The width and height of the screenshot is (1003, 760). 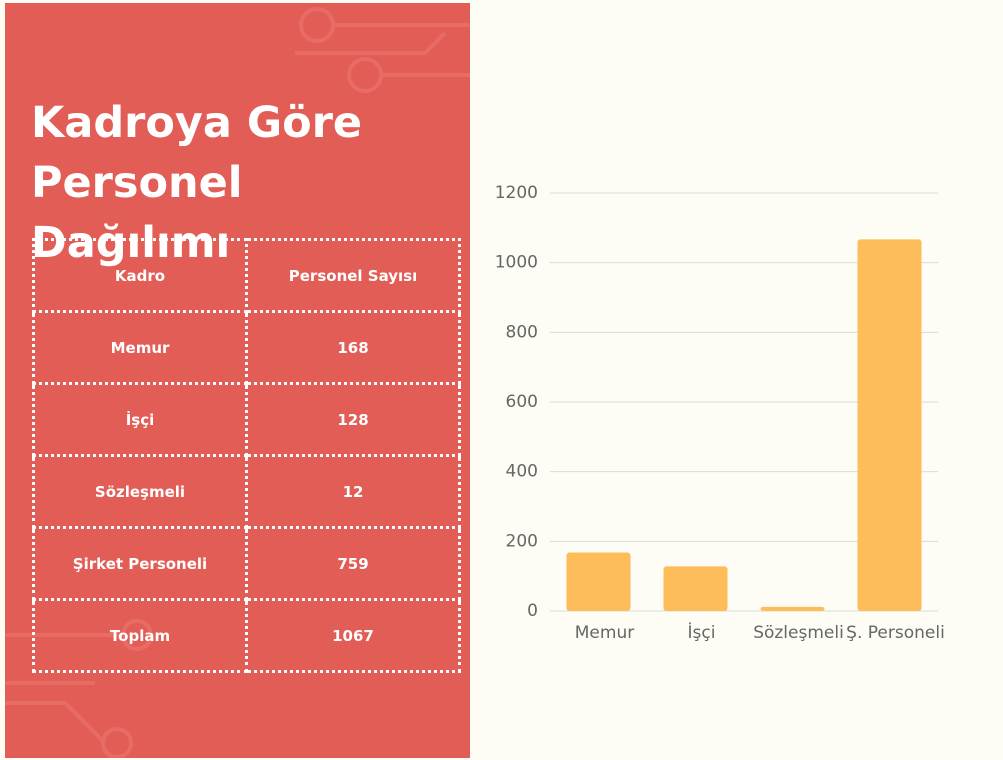 I want to click on table-row: İşçi 128, so click(x=246, y=419).